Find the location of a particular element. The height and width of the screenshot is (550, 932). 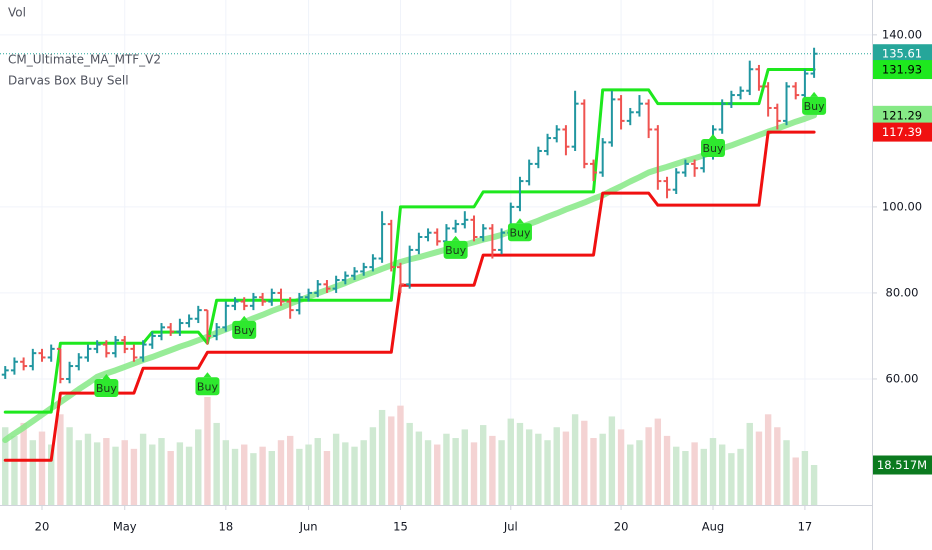

y-tick-label: 100.00 is located at coordinates (902, 206).